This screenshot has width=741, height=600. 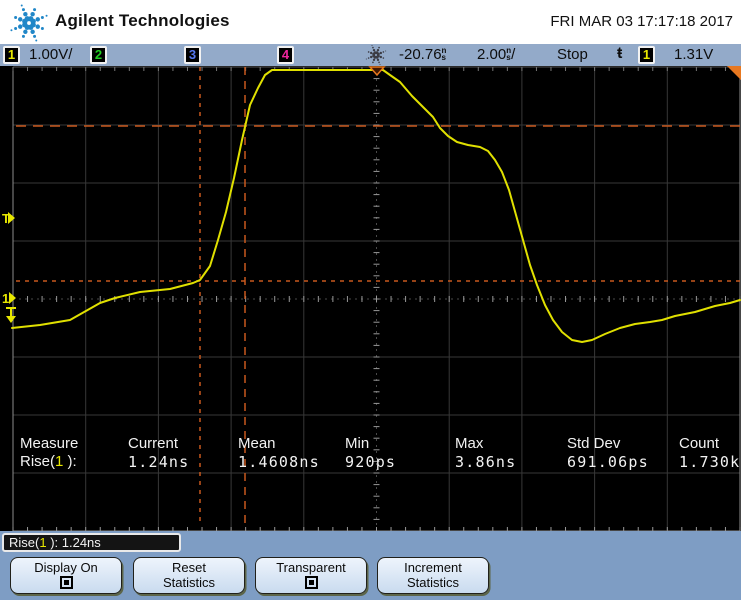 I want to click on channel-1-ground-marker: 1, so click(x=5, y=298).